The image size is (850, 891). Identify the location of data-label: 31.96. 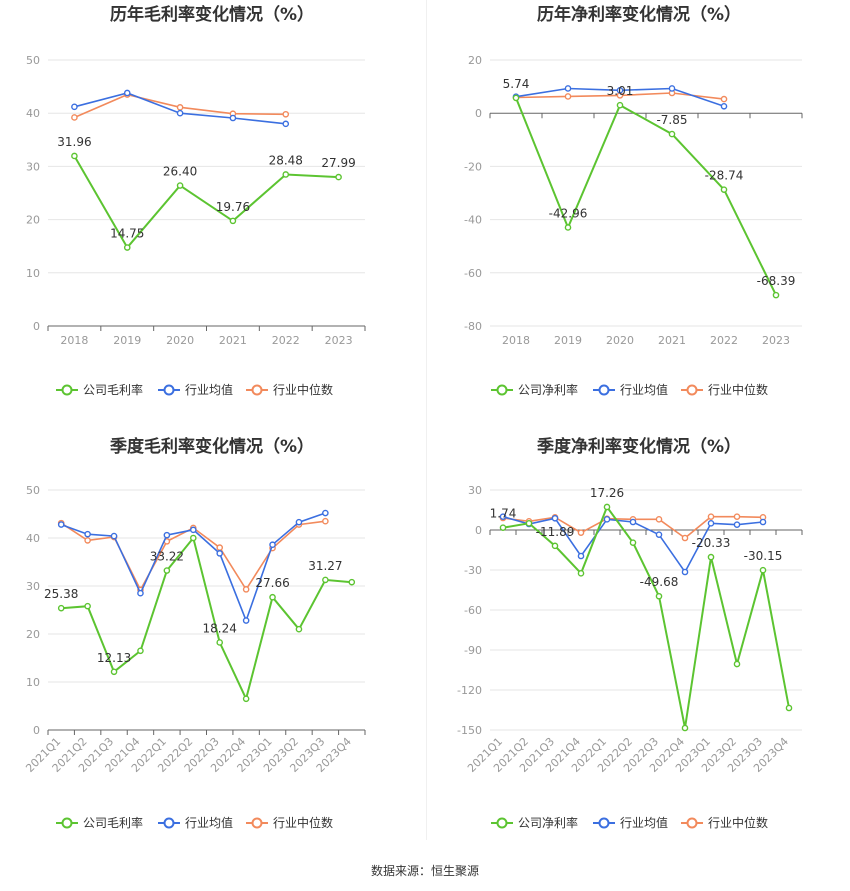
(74, 142).